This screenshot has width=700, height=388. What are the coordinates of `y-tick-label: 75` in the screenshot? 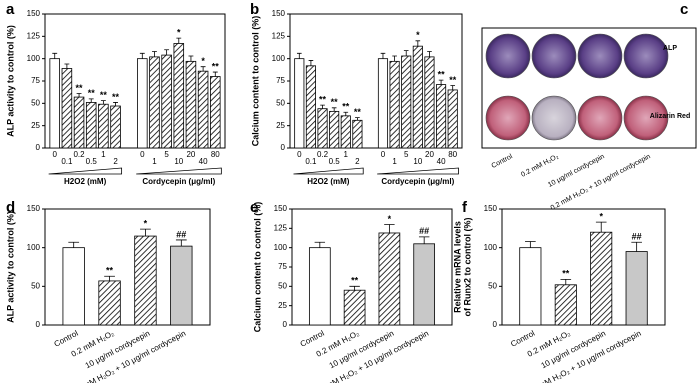 It's located at (35, 80).